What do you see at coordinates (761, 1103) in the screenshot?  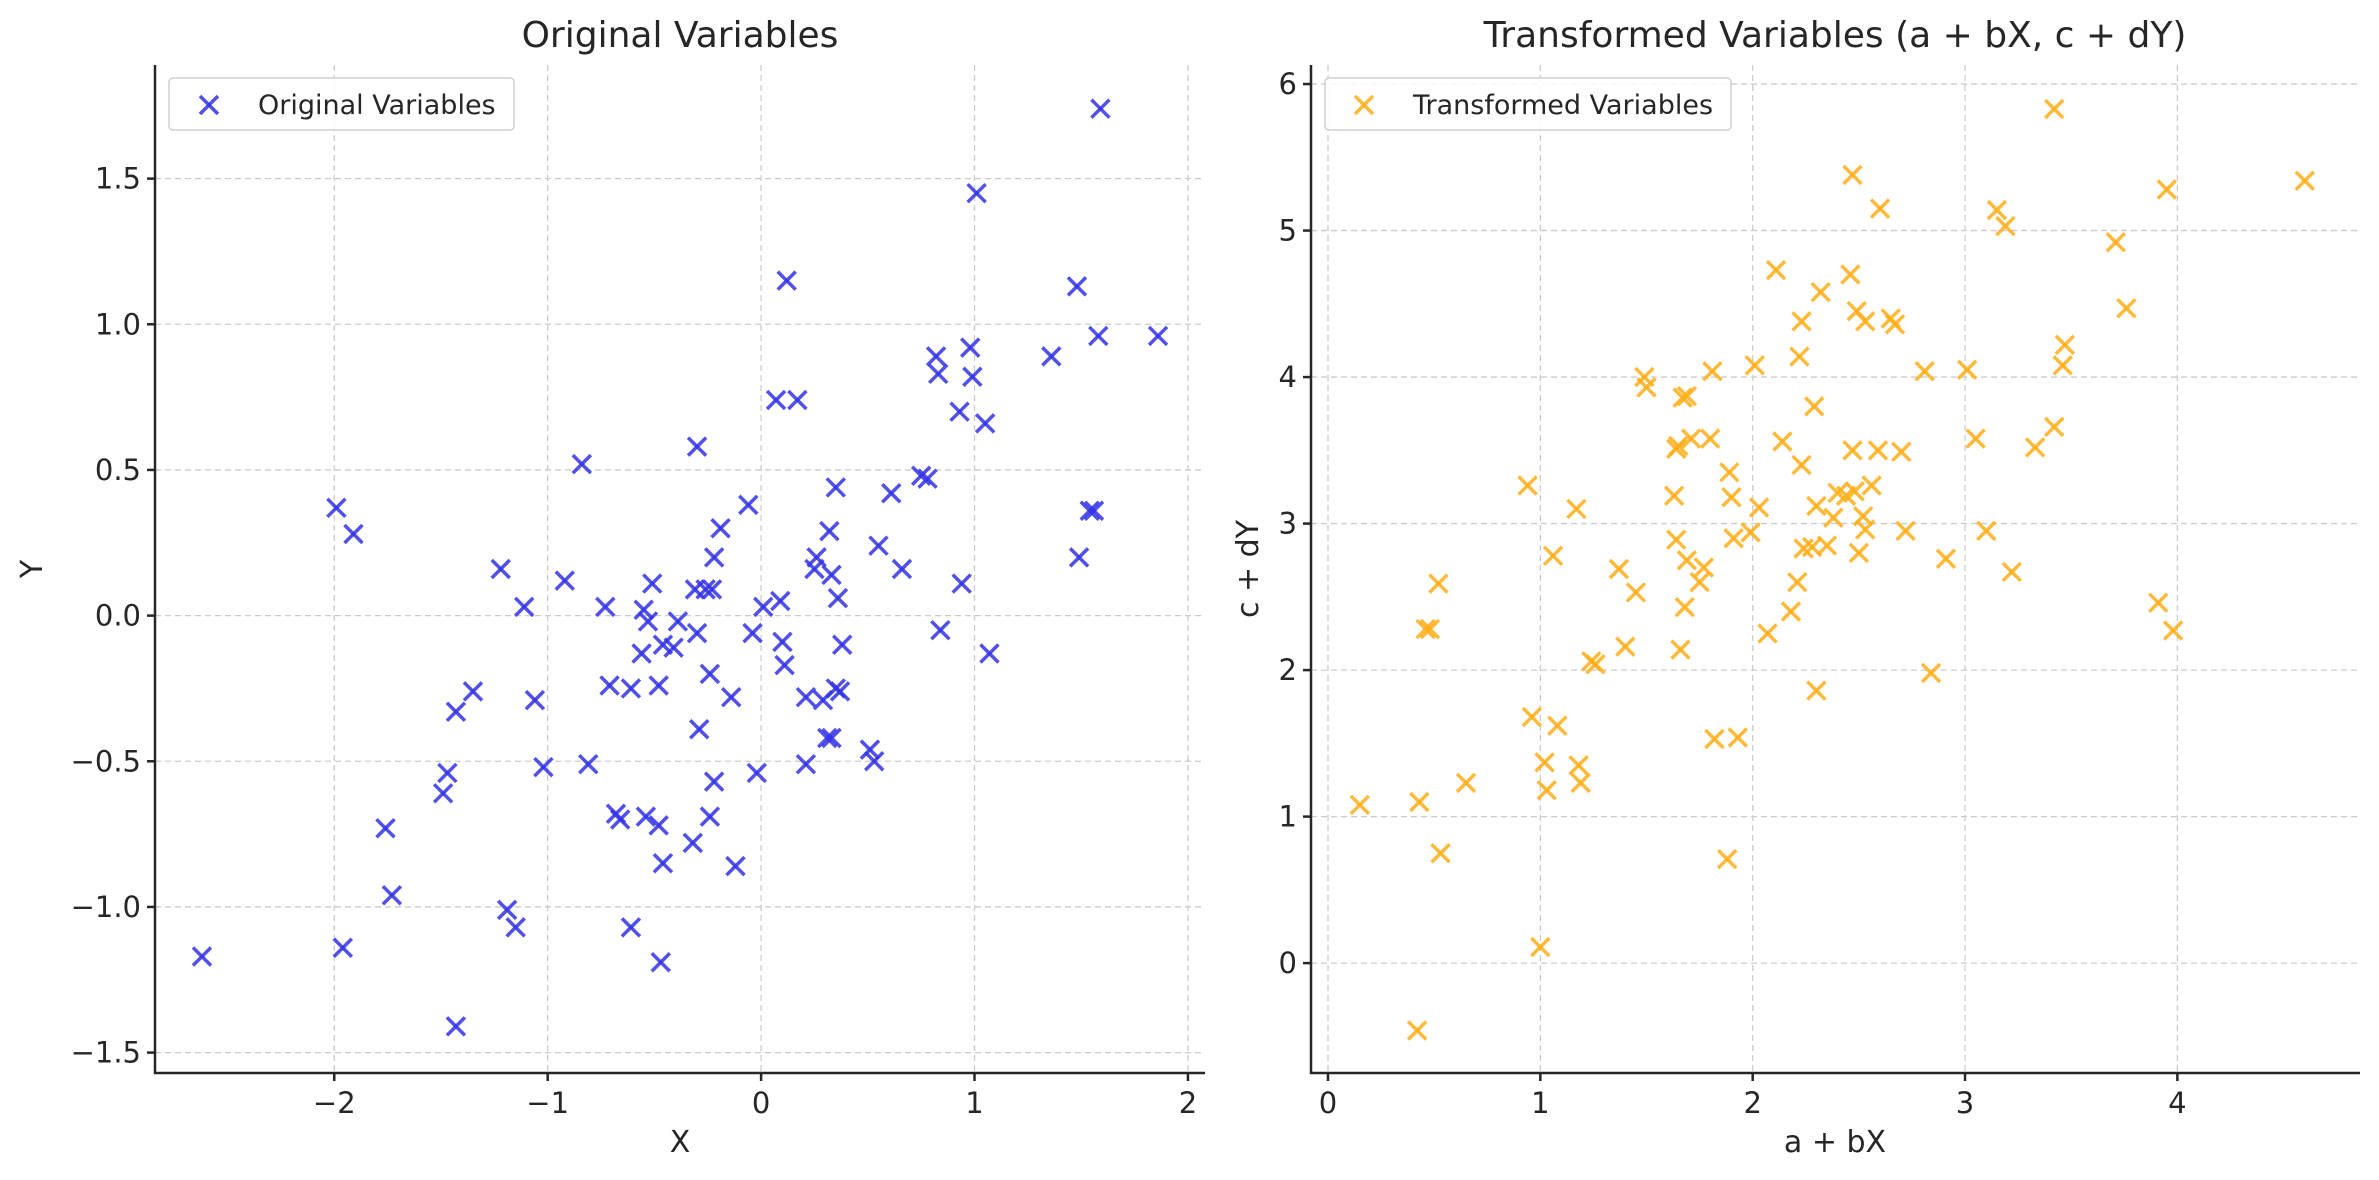 I see `x-tick-label: 0` at bounding box center [761, 1103].